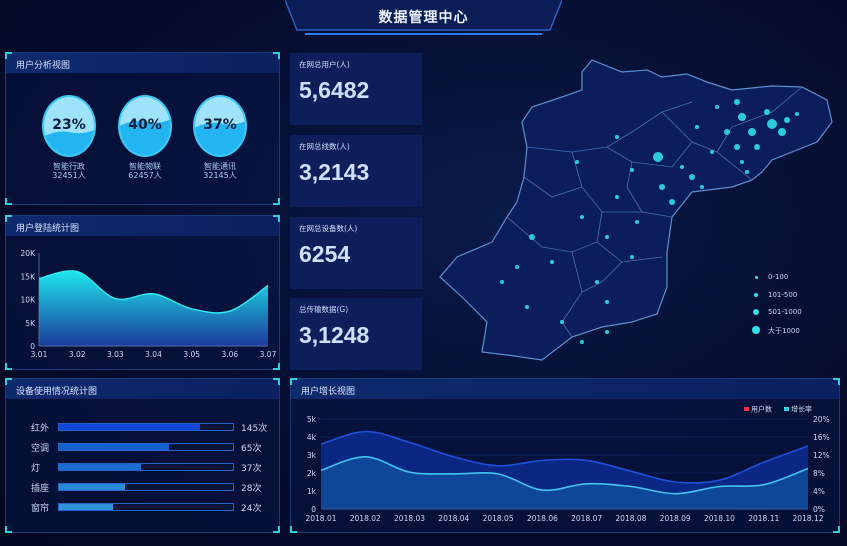 This screenshot has height=546, width=847. What do you see at coordinates (334, 172) in the screenshot?
I see `stat-value: 3,2143` at bounding box center [334, 172].